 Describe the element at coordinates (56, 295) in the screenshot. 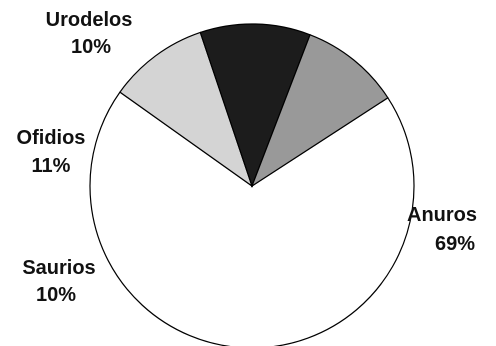

I see `label-saurios-value: 10%` at that location.